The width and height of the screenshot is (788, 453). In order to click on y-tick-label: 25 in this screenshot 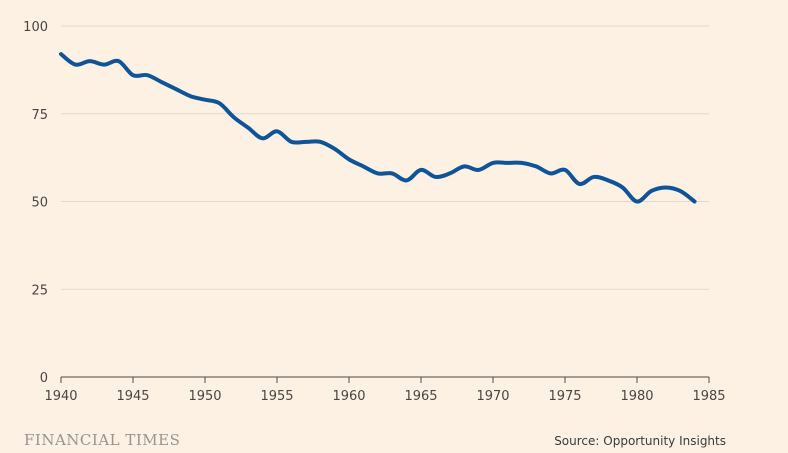, I will do `click(39, 290)`.